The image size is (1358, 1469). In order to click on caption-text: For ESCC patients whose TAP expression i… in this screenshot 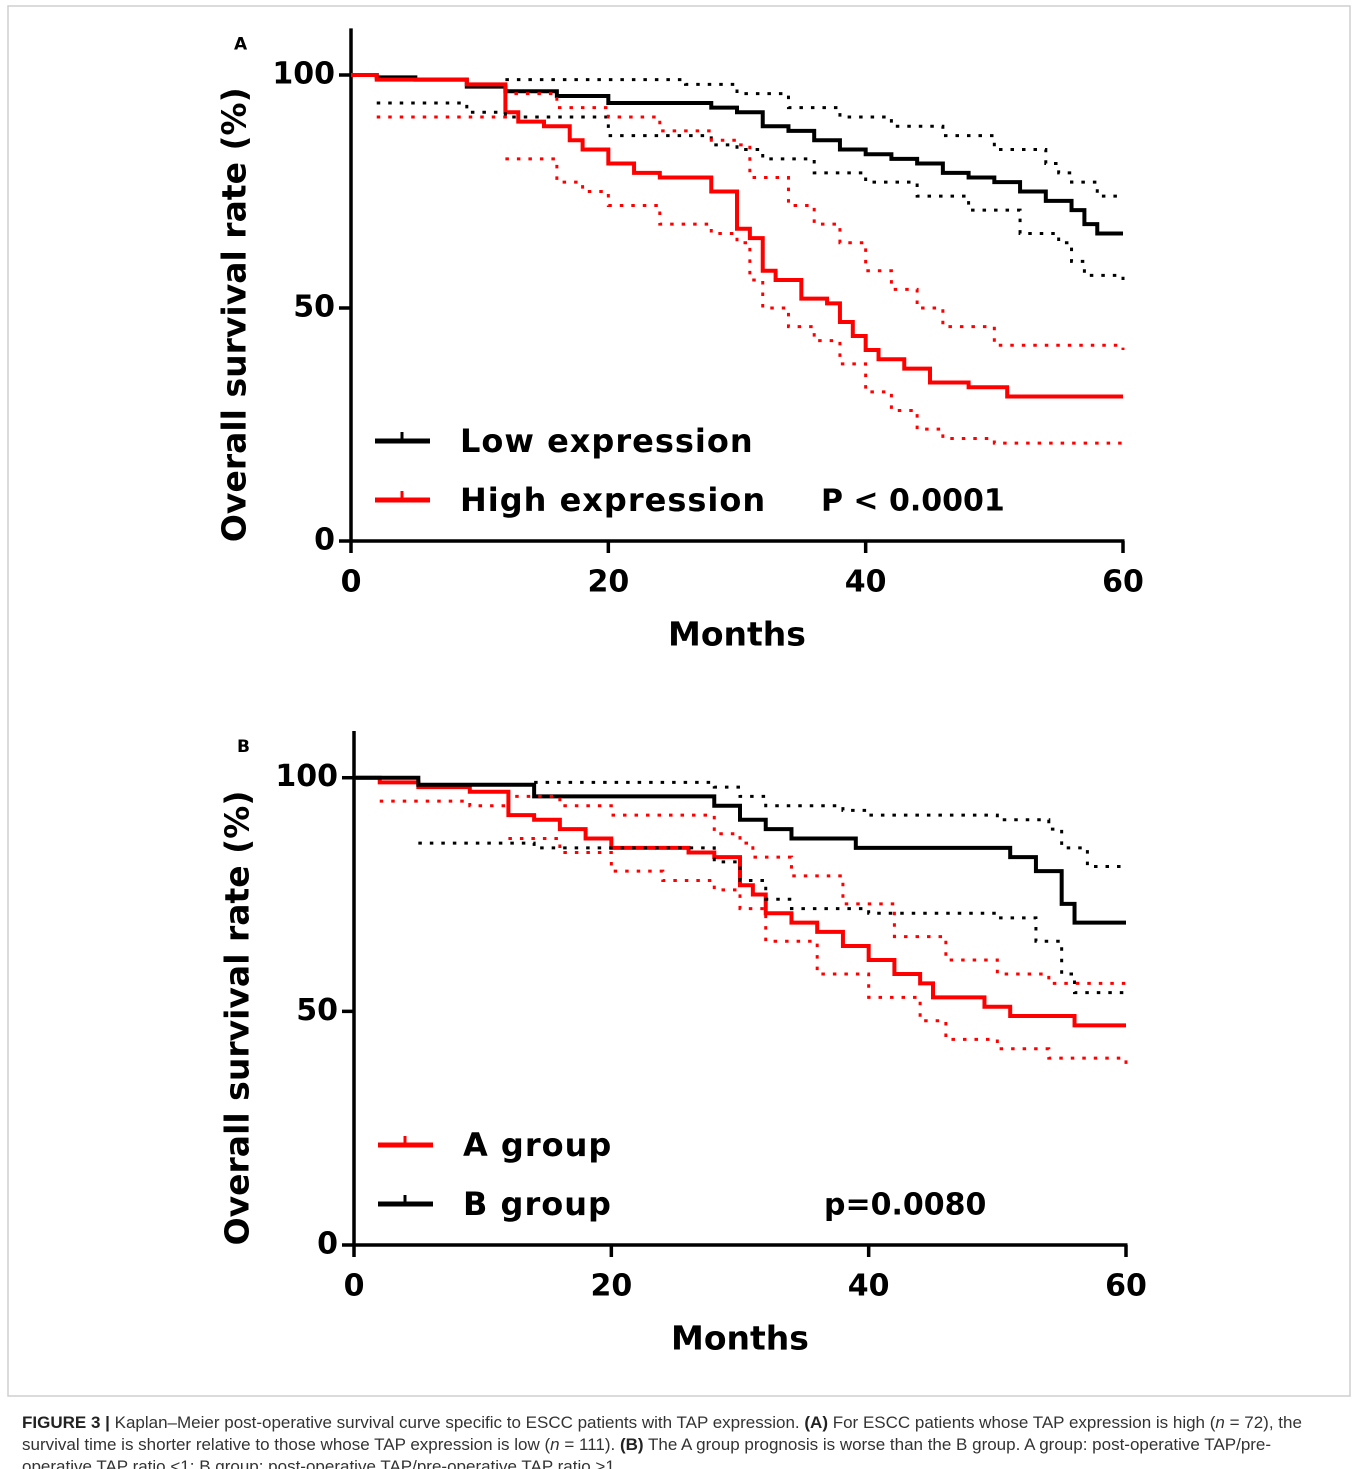, I will do `click(1022, 1422)`.